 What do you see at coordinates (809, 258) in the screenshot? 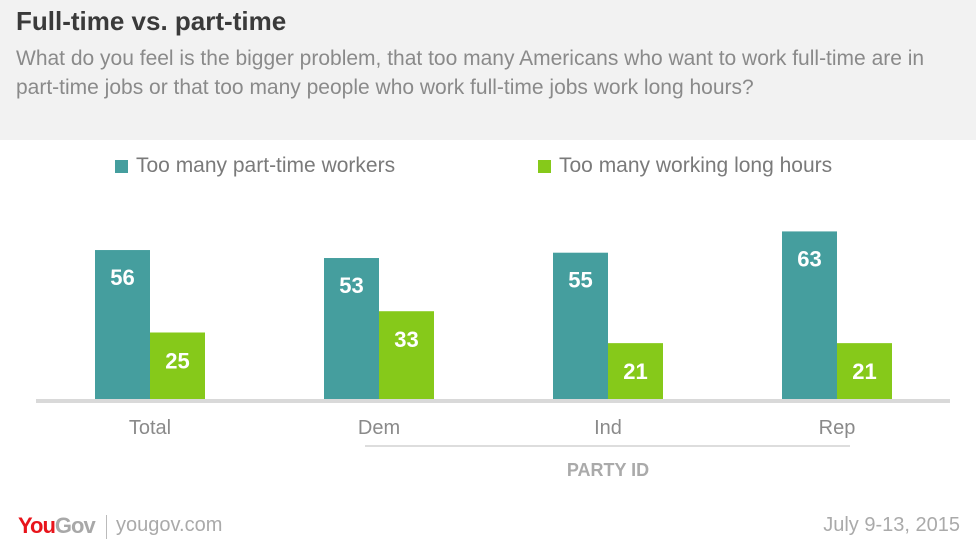
I see `data-label: 63` at bounding box center [809, 258].